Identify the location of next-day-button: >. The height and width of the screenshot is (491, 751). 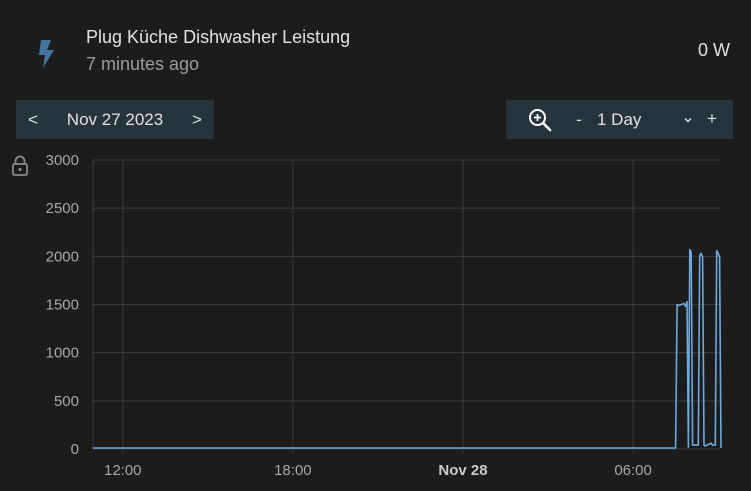
(197, 119).